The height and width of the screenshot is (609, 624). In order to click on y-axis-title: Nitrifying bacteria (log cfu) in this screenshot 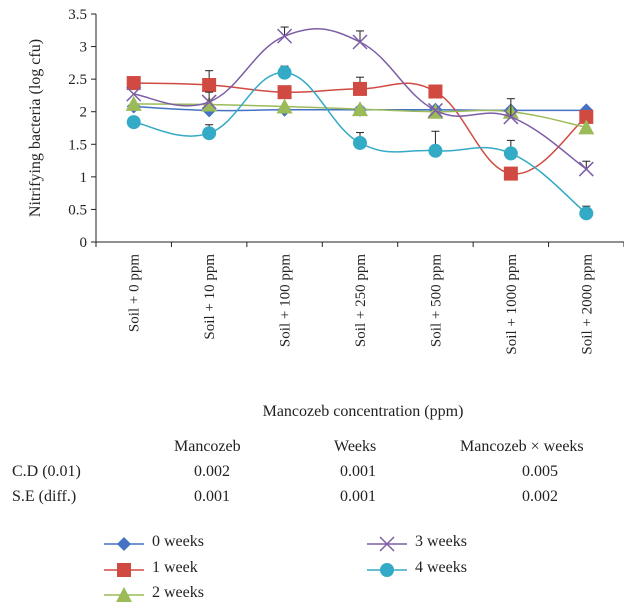, I will do `click(35, 128)`.